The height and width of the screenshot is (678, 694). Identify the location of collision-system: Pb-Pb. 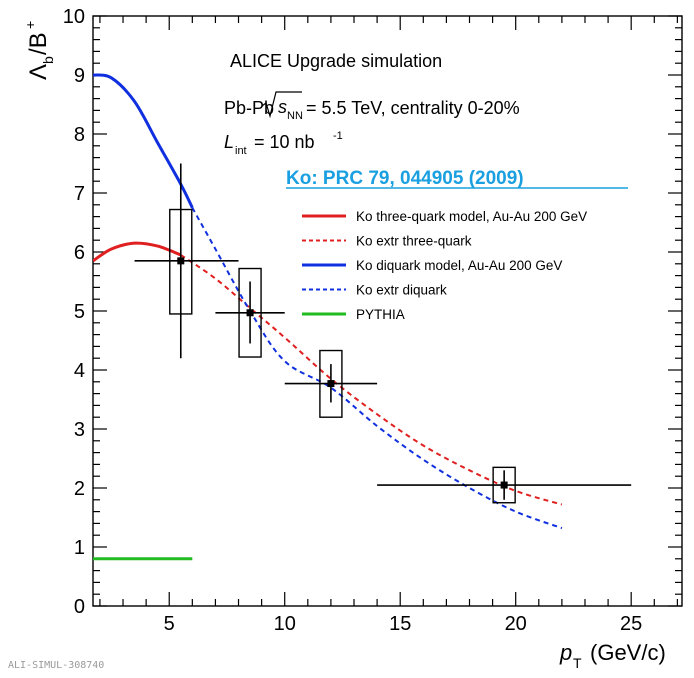
(249, 108).